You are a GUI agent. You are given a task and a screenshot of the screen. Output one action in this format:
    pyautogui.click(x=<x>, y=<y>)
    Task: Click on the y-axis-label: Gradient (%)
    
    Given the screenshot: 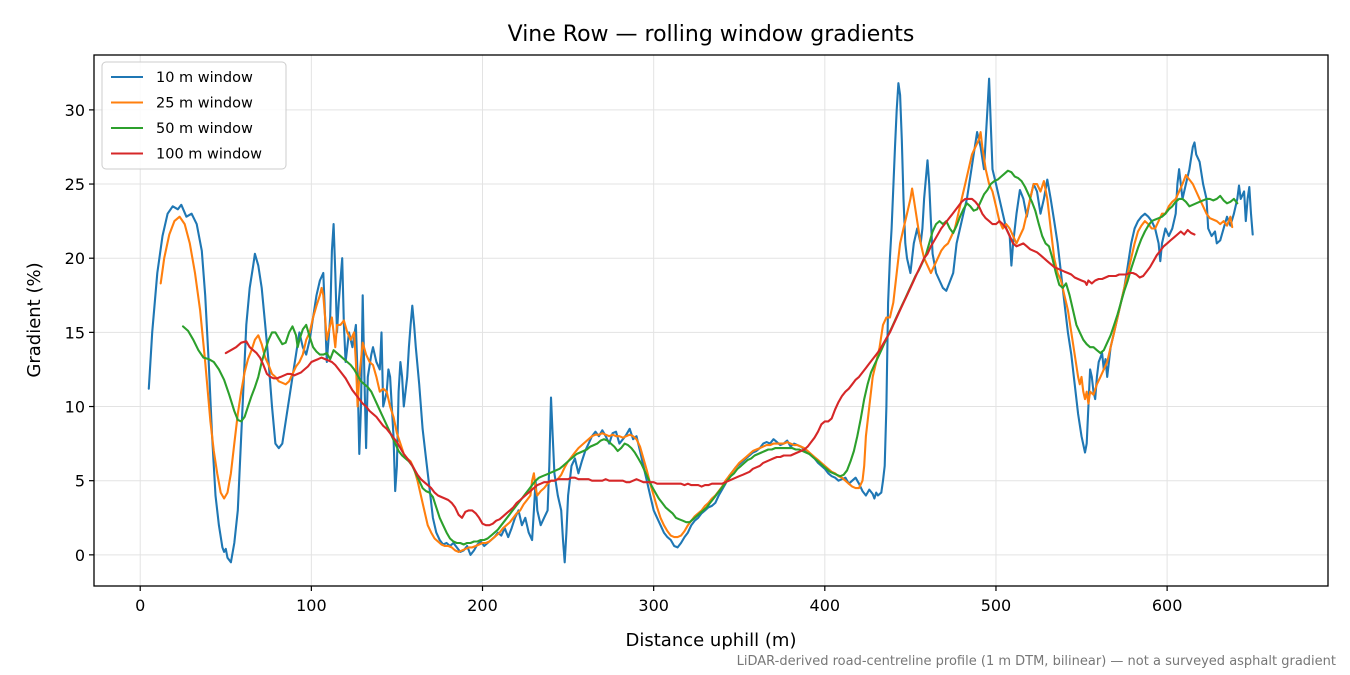 What is the action you would take?
    pyautogui.click(x=34, y=319)
    